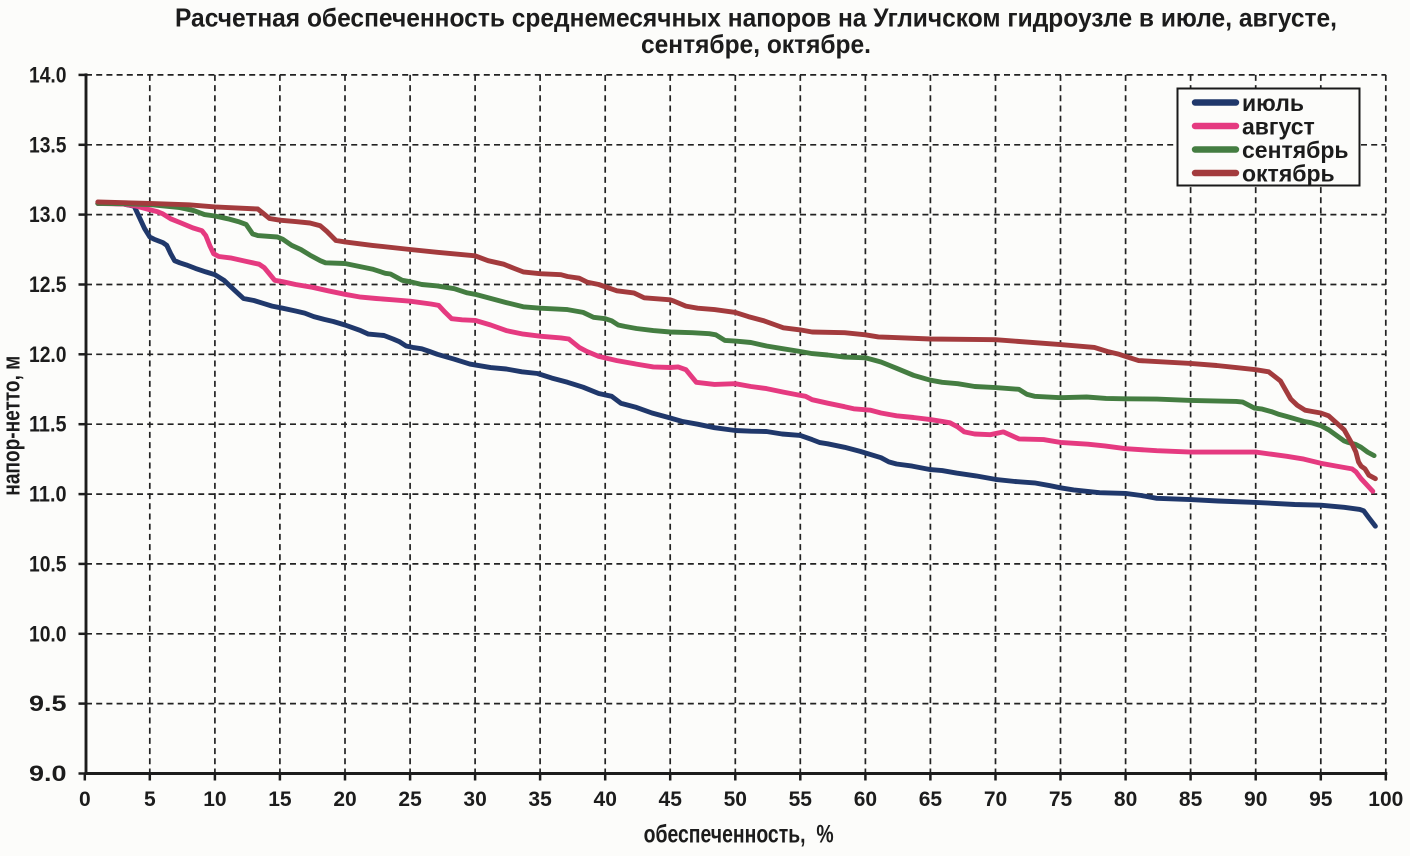 Image resolution: width=1410 pixels, height=856 pixels. Describe the element at coordinates (605, 799) in the screenshot. I see `svg-text: 40` at that location.